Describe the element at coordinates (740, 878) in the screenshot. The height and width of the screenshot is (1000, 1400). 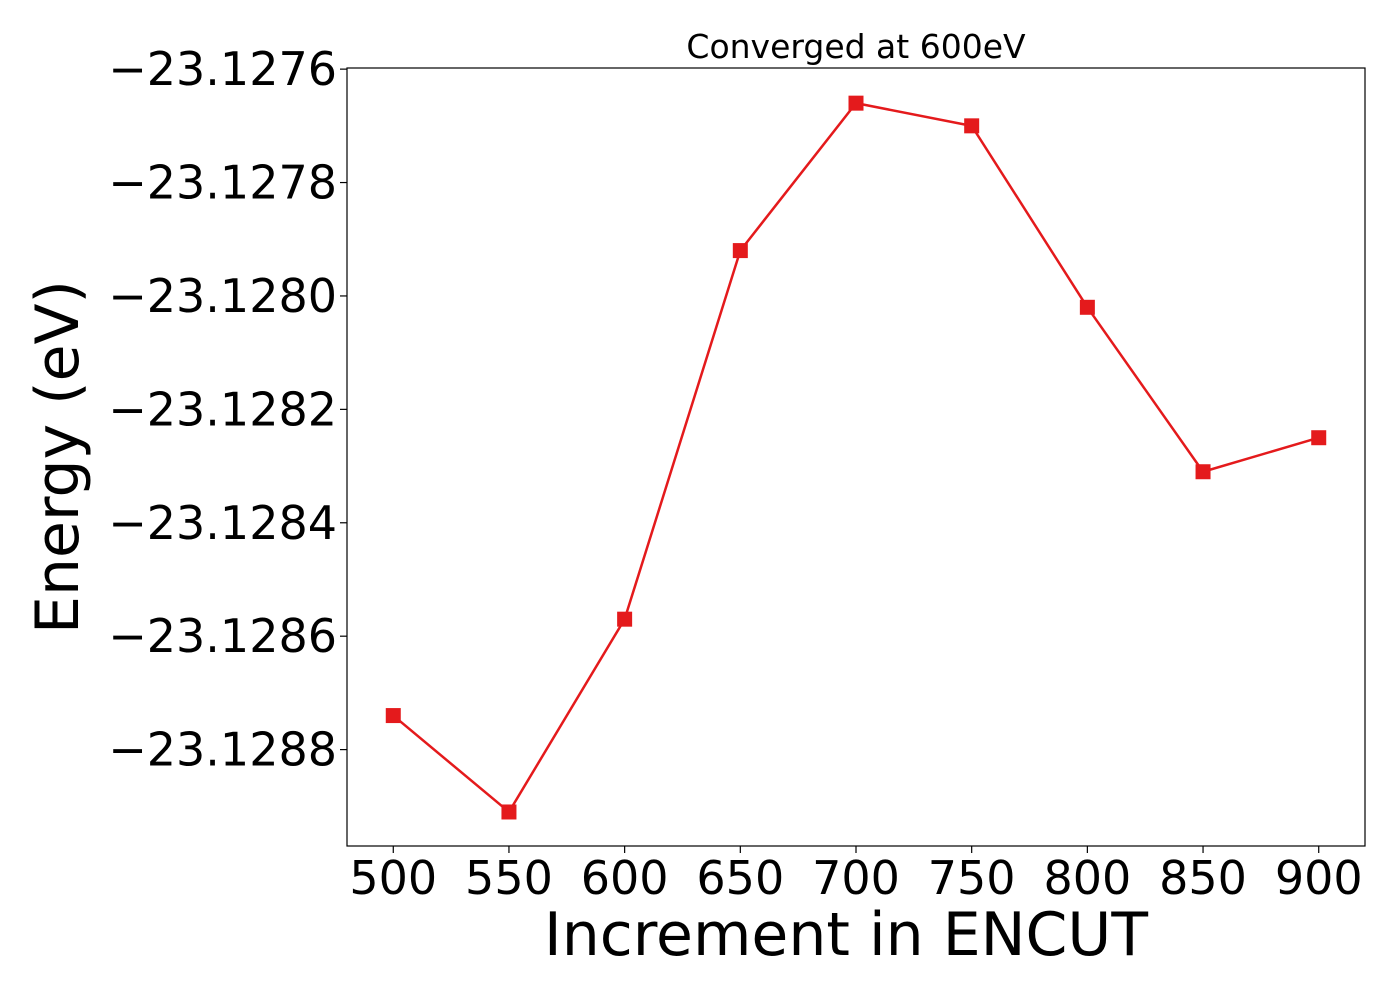
I see `x-tick-label: 650` at that location.